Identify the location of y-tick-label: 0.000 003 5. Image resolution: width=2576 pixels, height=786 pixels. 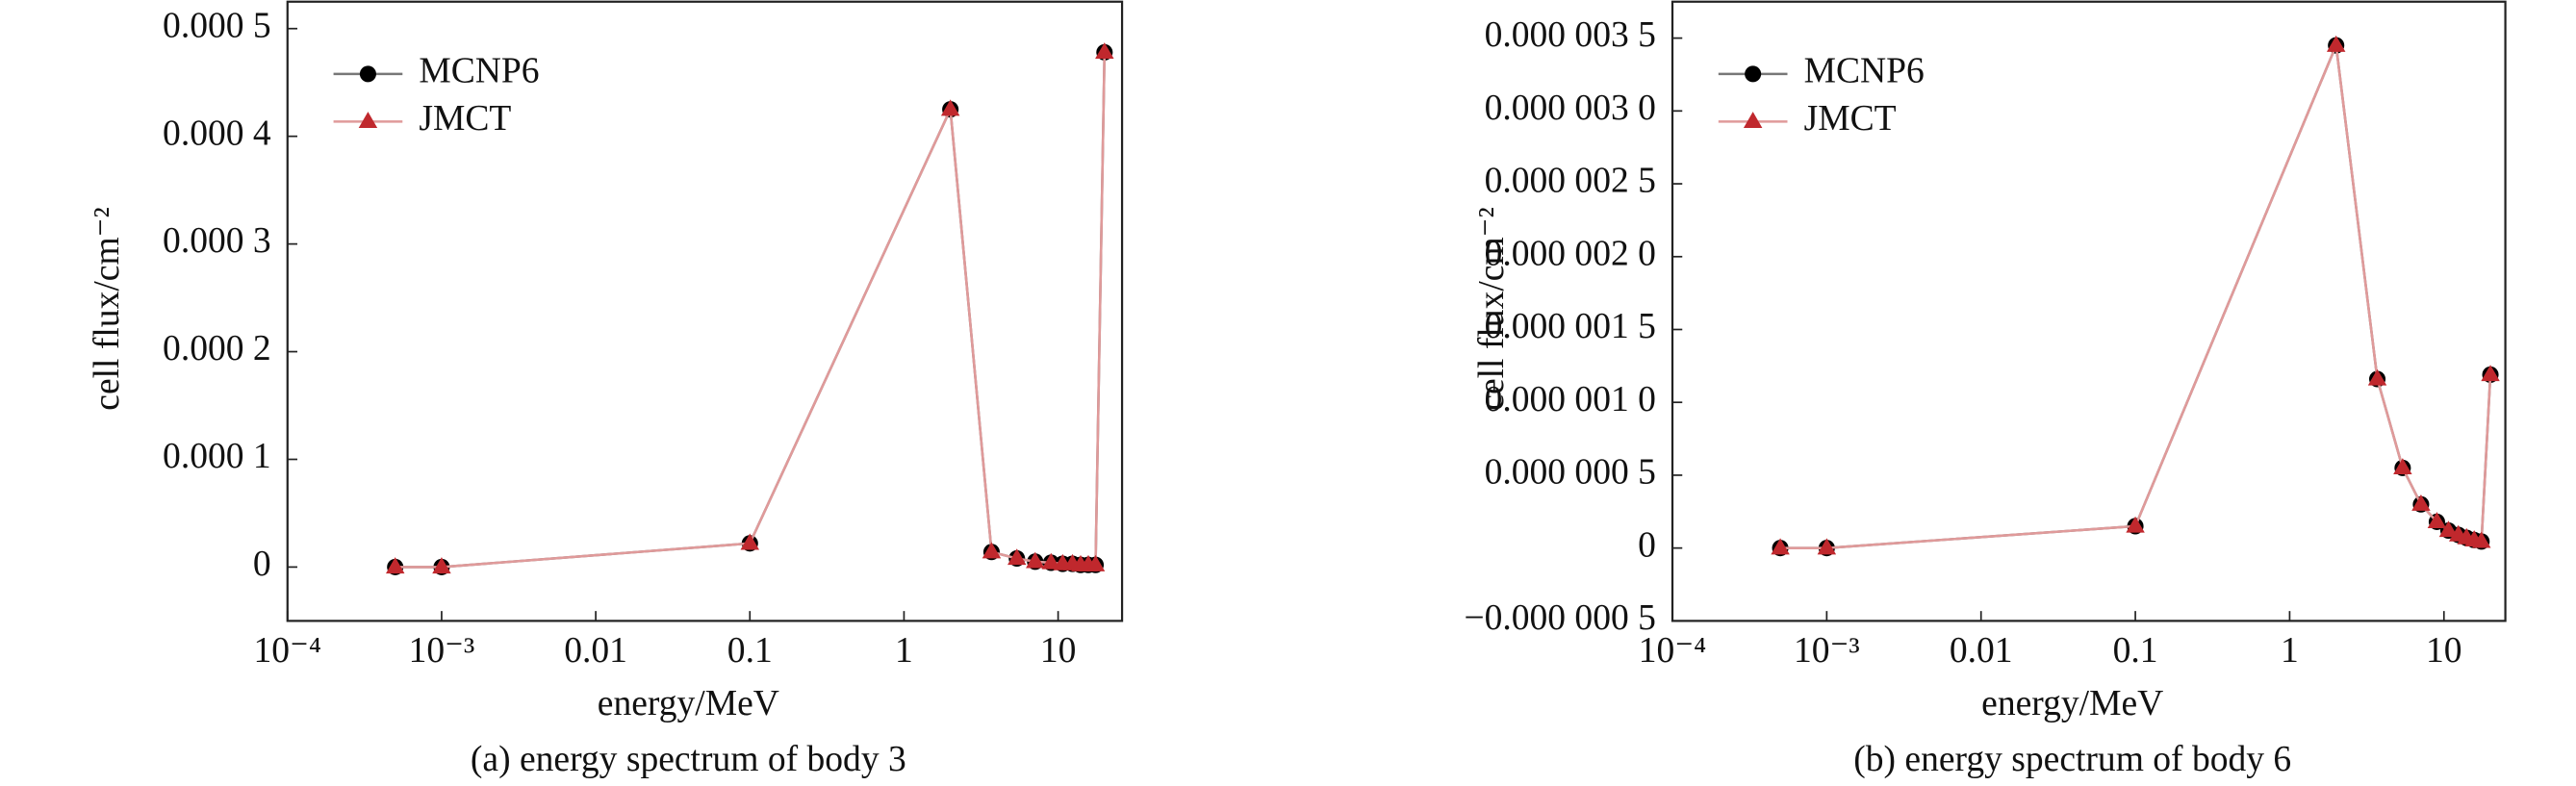
(1570, 35).